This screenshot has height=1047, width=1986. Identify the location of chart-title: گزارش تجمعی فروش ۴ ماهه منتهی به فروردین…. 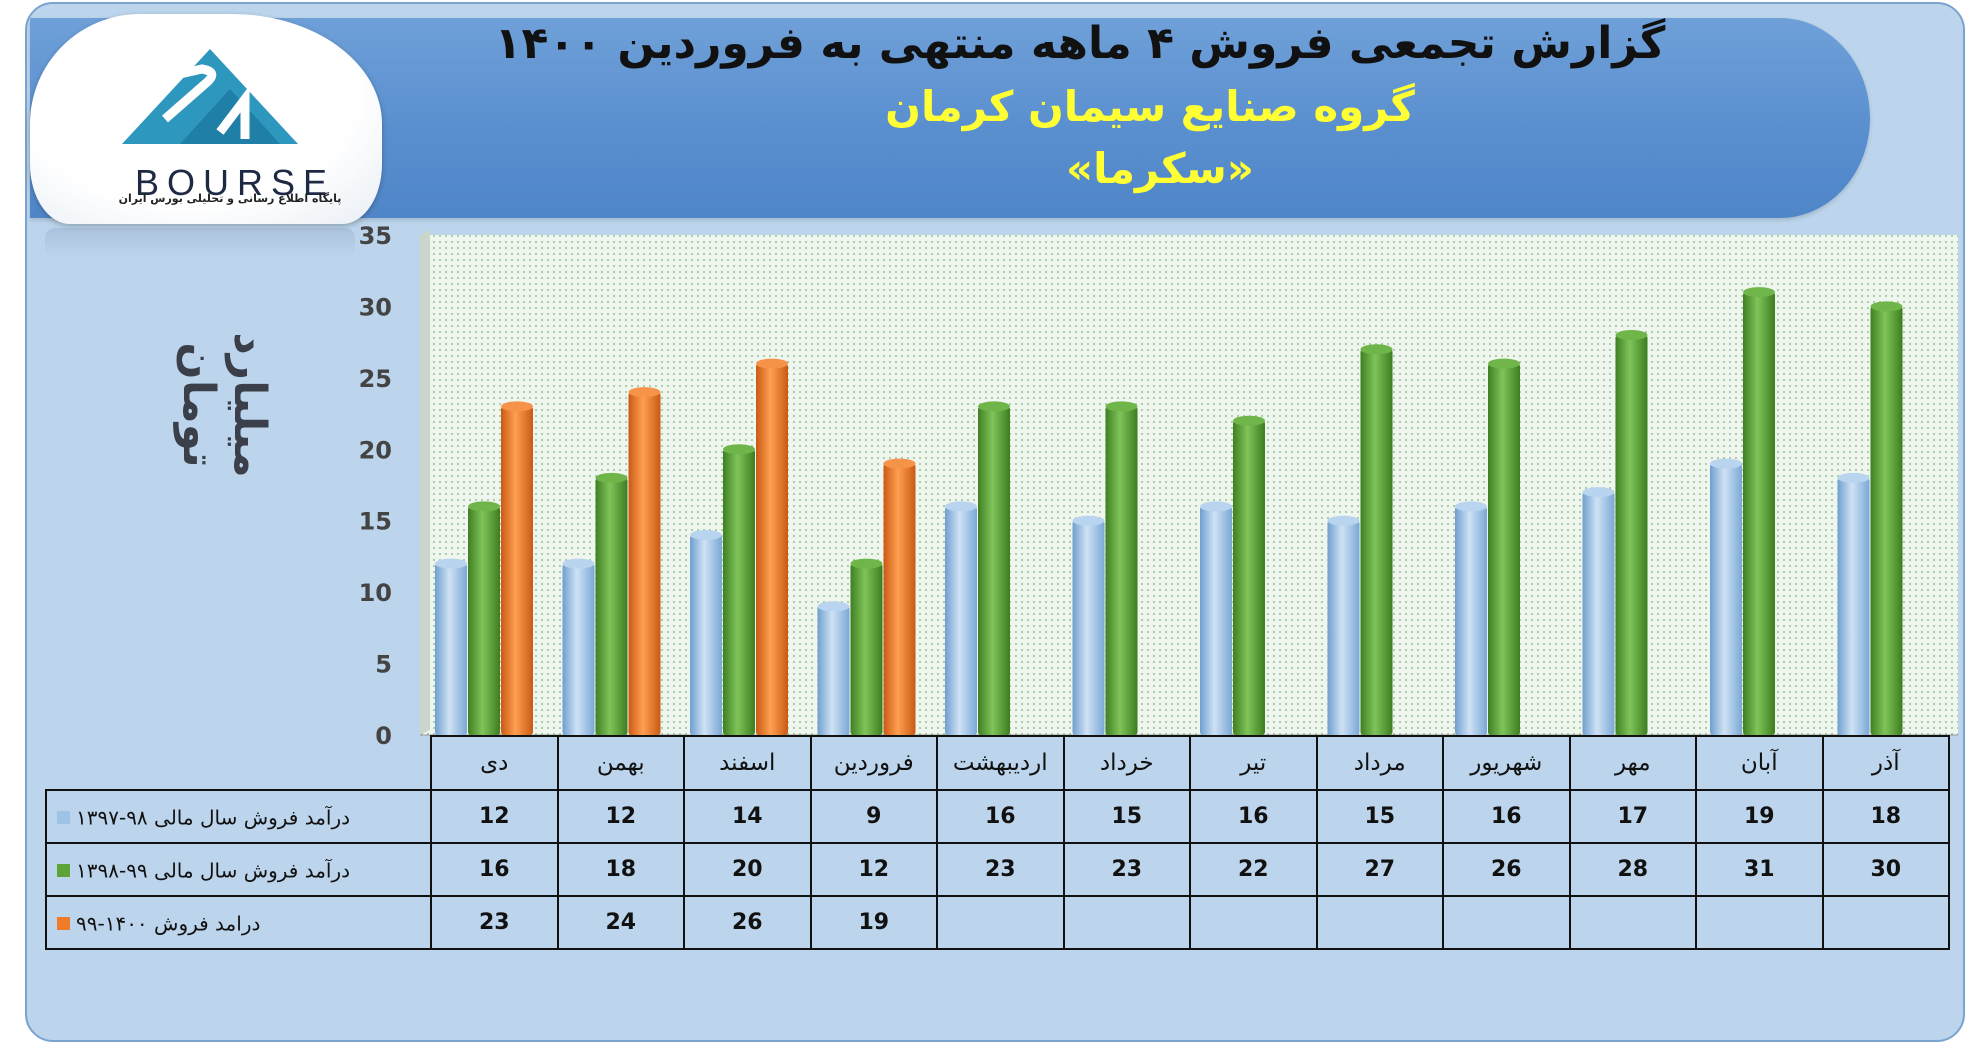
(1080, 43).